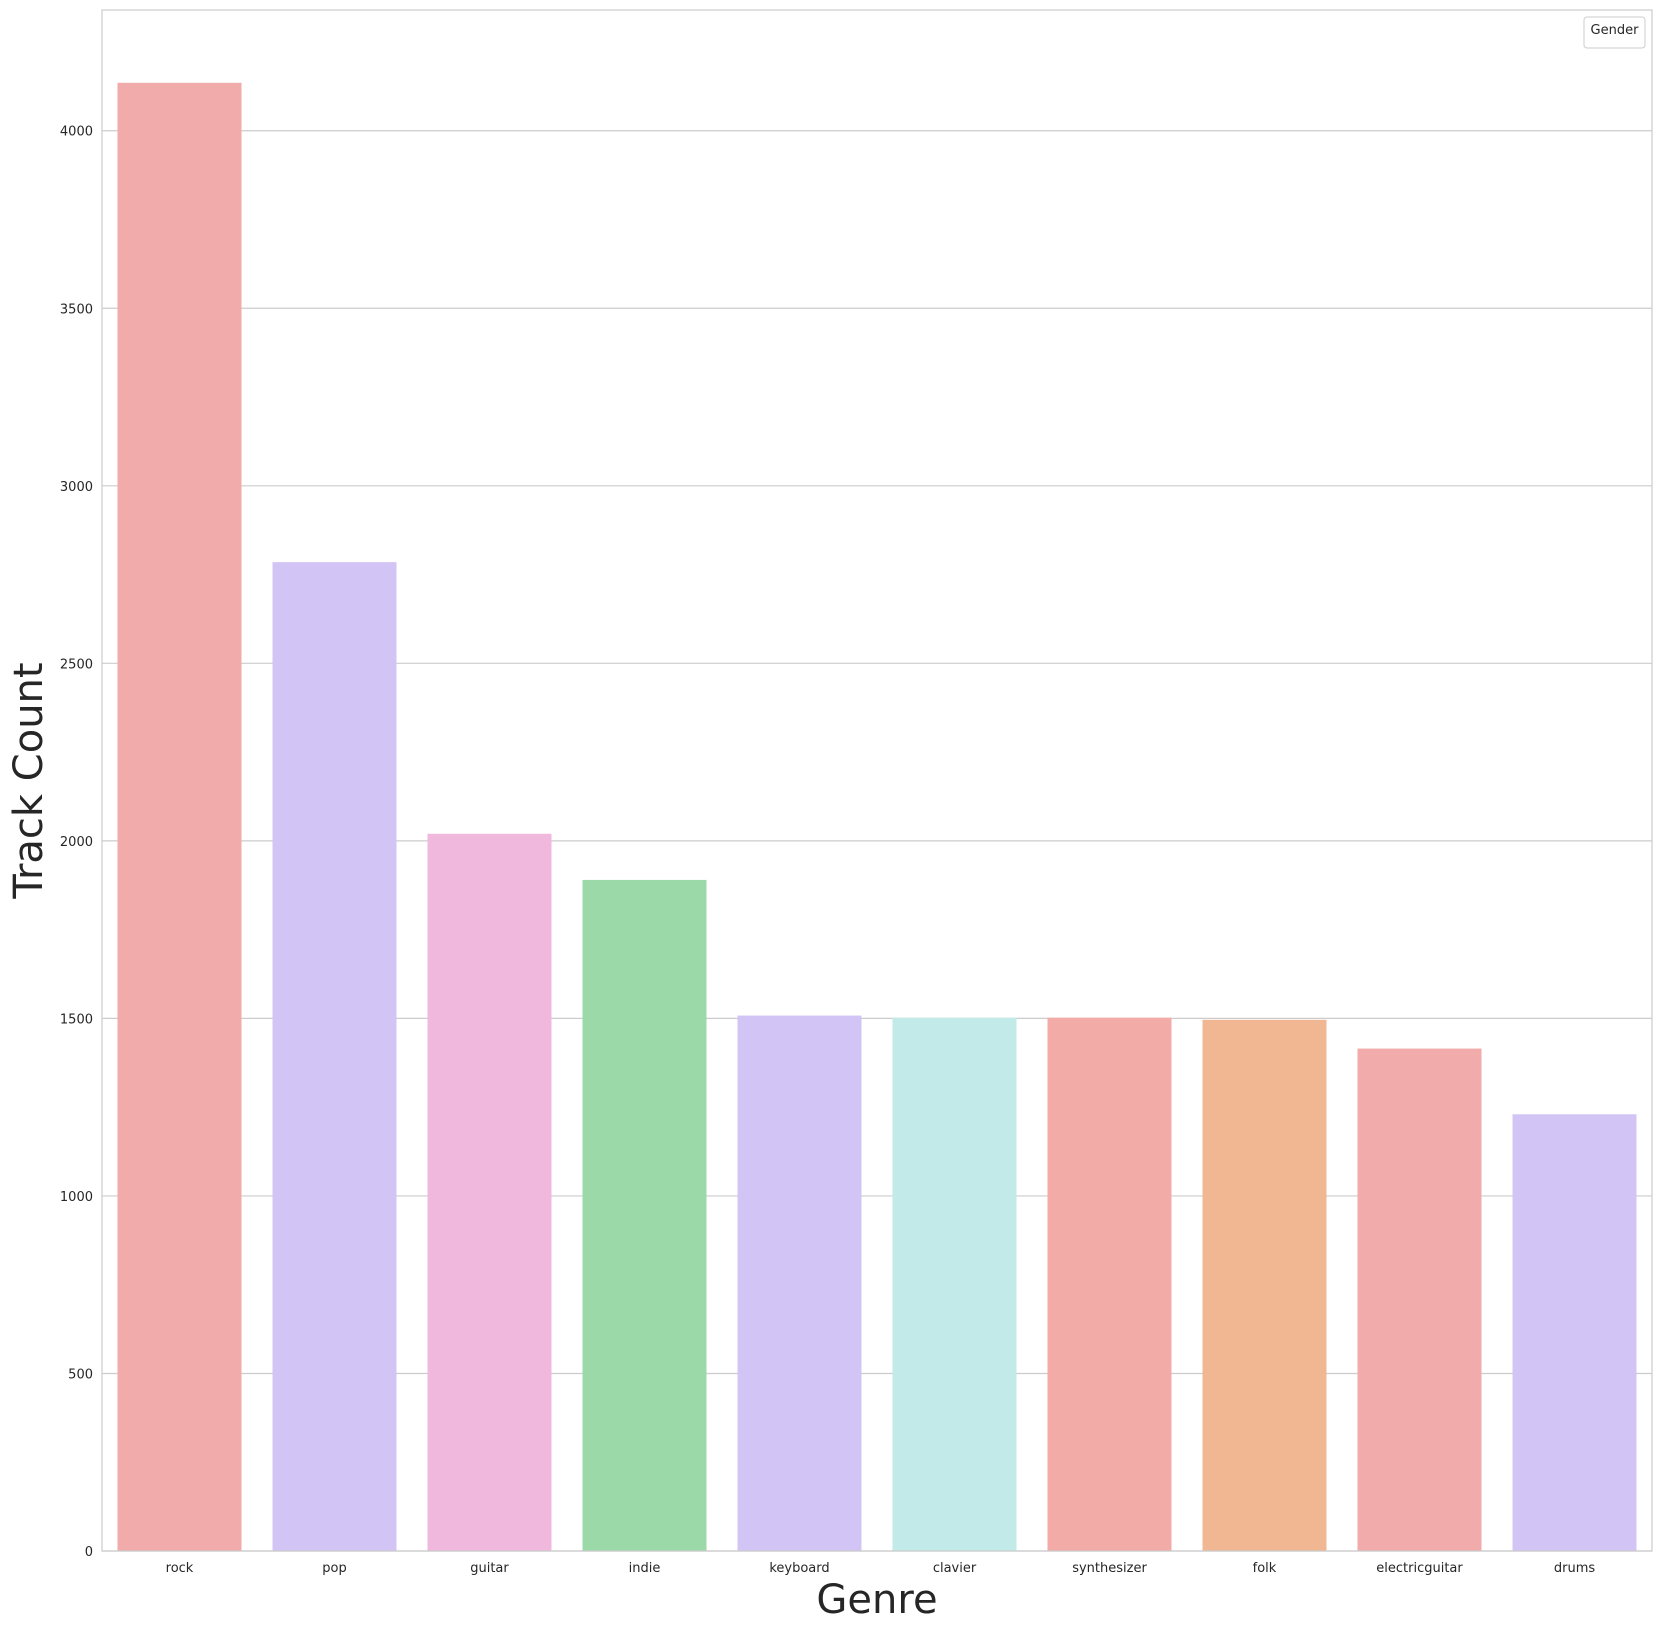 The image size is (1662, 1635). I want to click on y-axis-ticks: 0 500 1000 1500 2000 2500 3000 3500 4000, so click(76, 842).